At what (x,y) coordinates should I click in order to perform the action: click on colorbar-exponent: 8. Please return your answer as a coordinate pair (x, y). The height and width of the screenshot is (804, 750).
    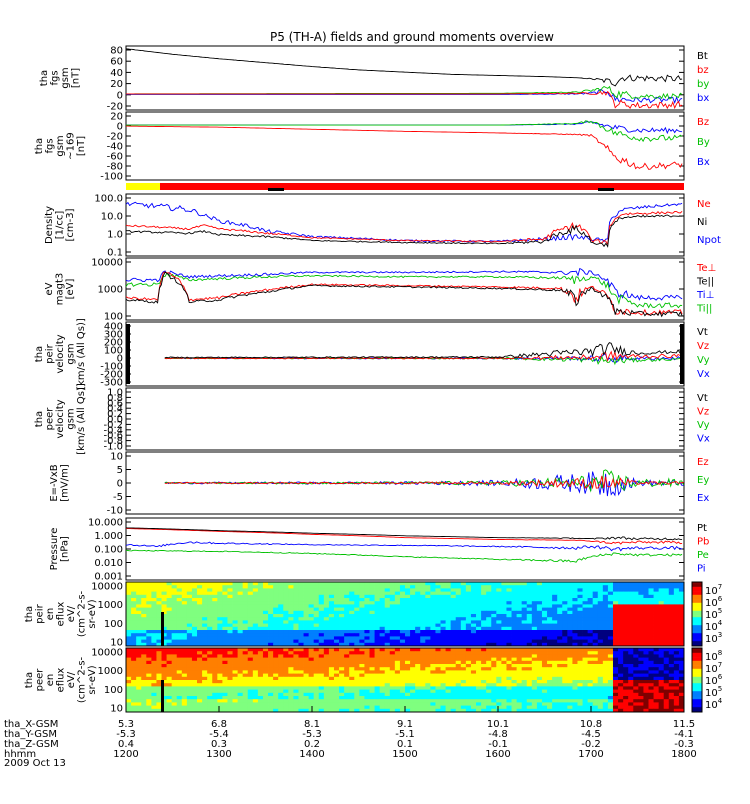
    Looking at the image, I should click on (720, 653).